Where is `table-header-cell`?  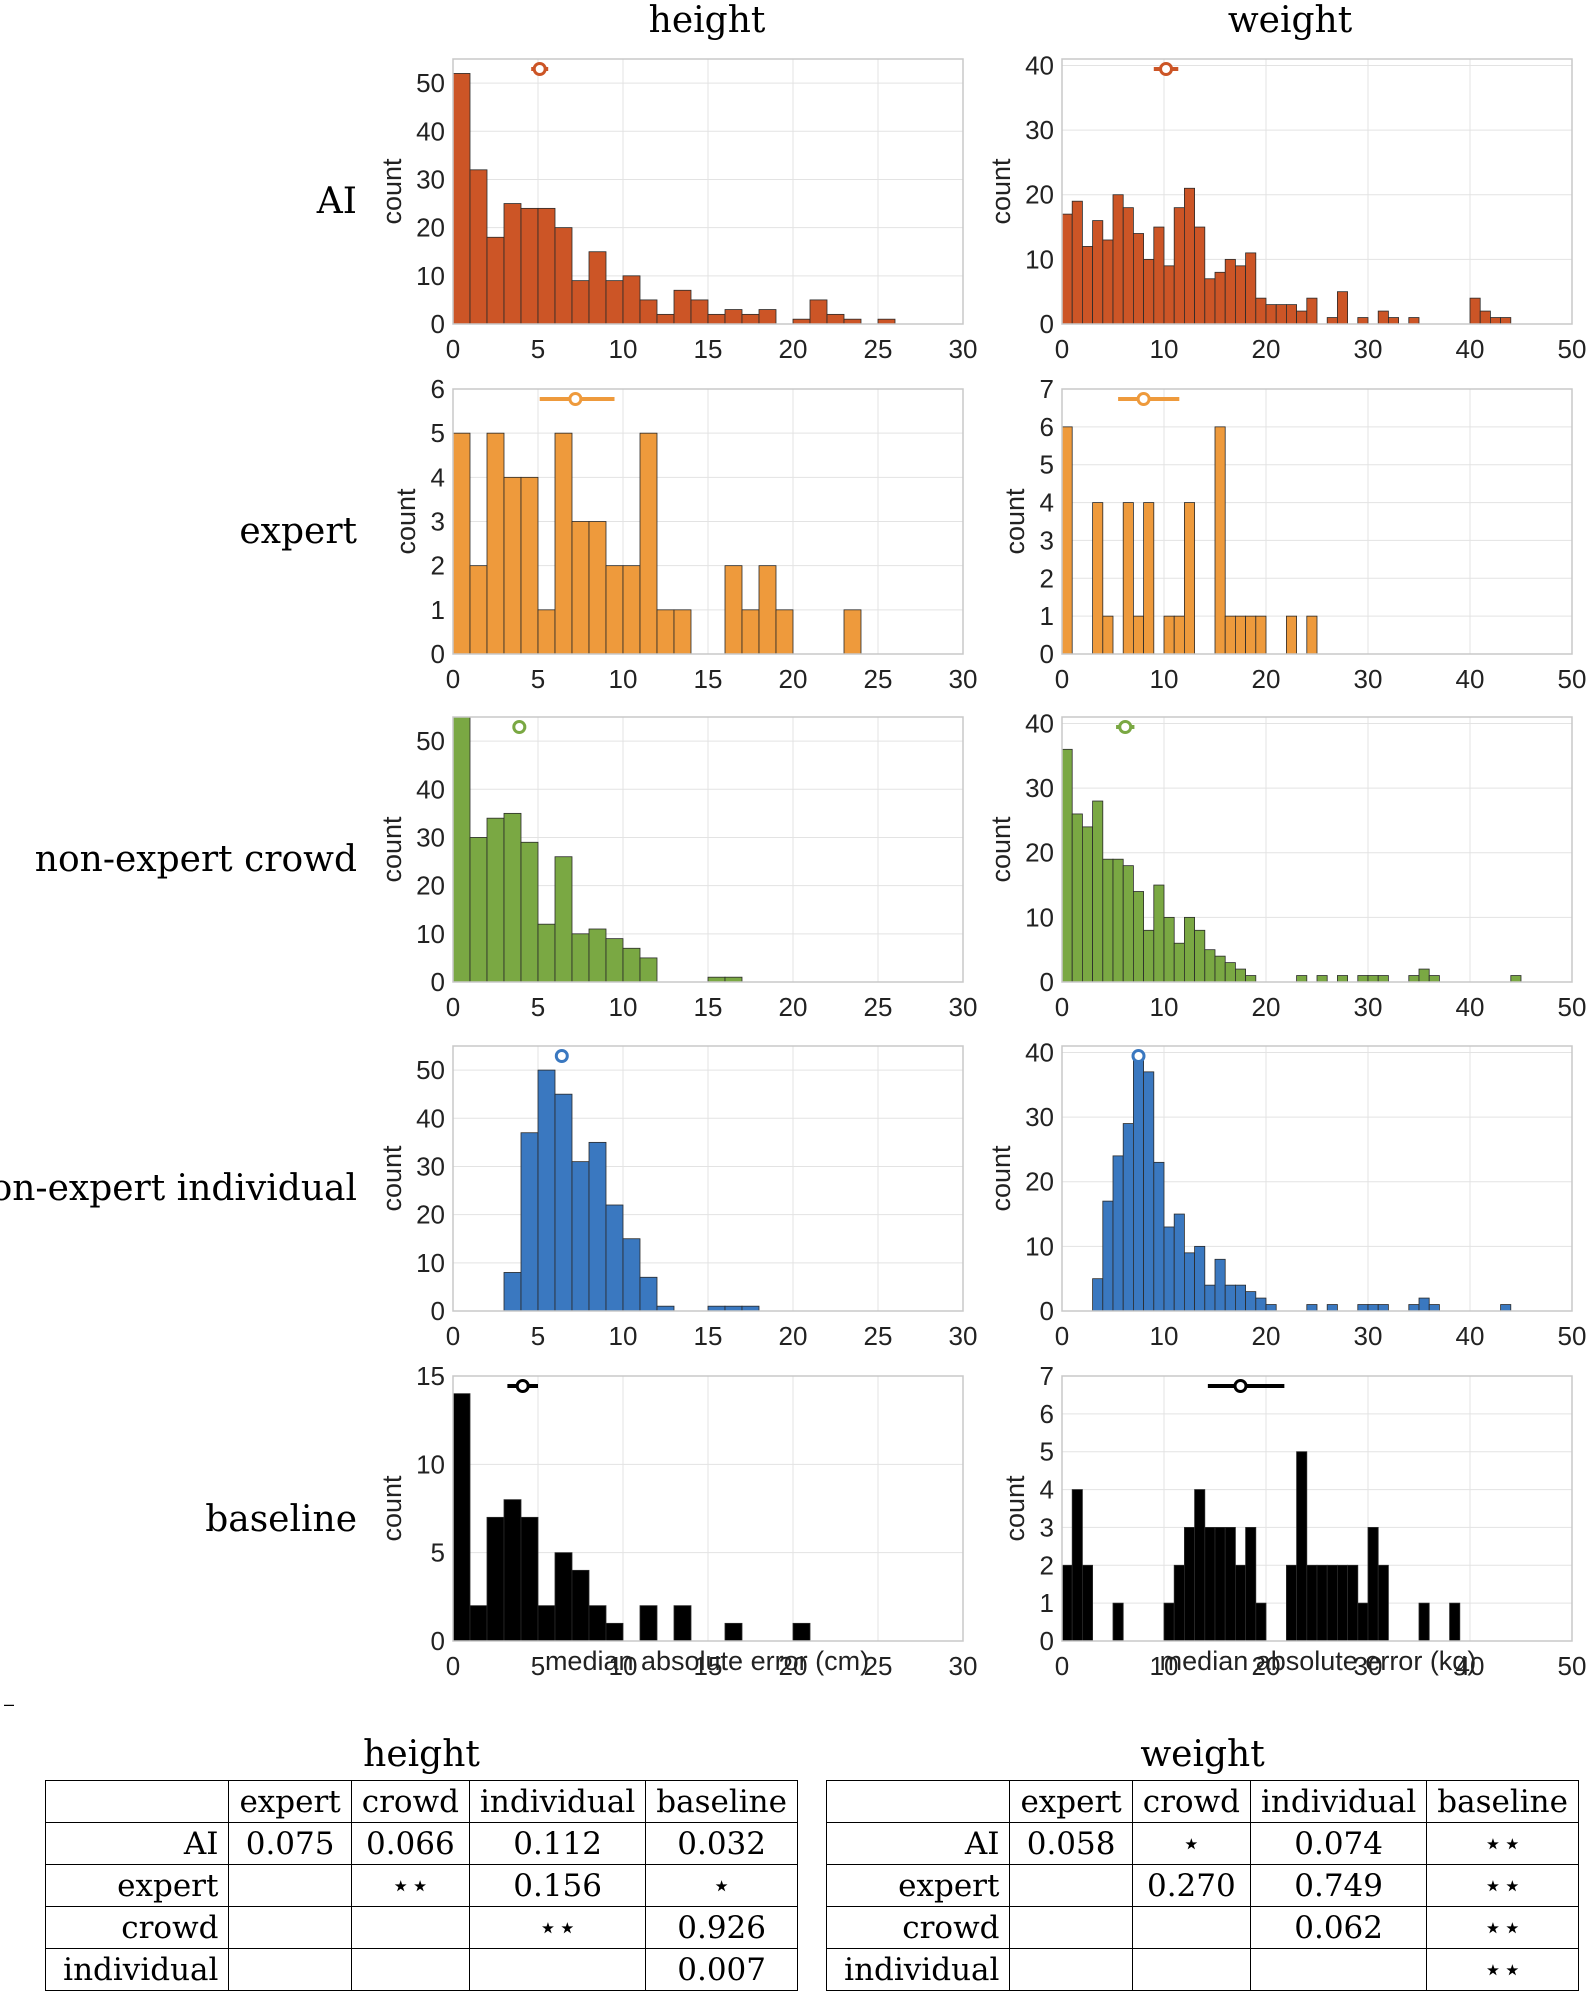
table-header-cell is located at coordinates (918, 1801).